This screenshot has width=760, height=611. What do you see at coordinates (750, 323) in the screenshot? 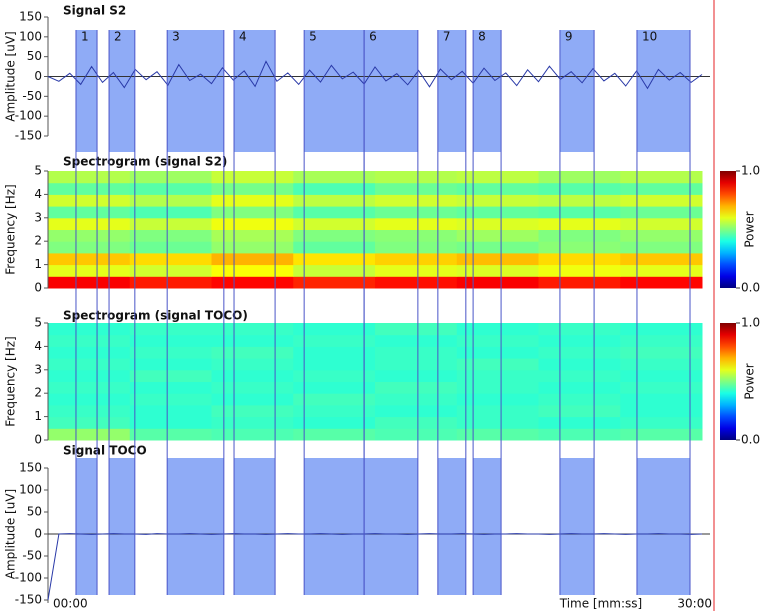
I see `colorbar-tick-label: 1.0` at bounding box center [750, 323].